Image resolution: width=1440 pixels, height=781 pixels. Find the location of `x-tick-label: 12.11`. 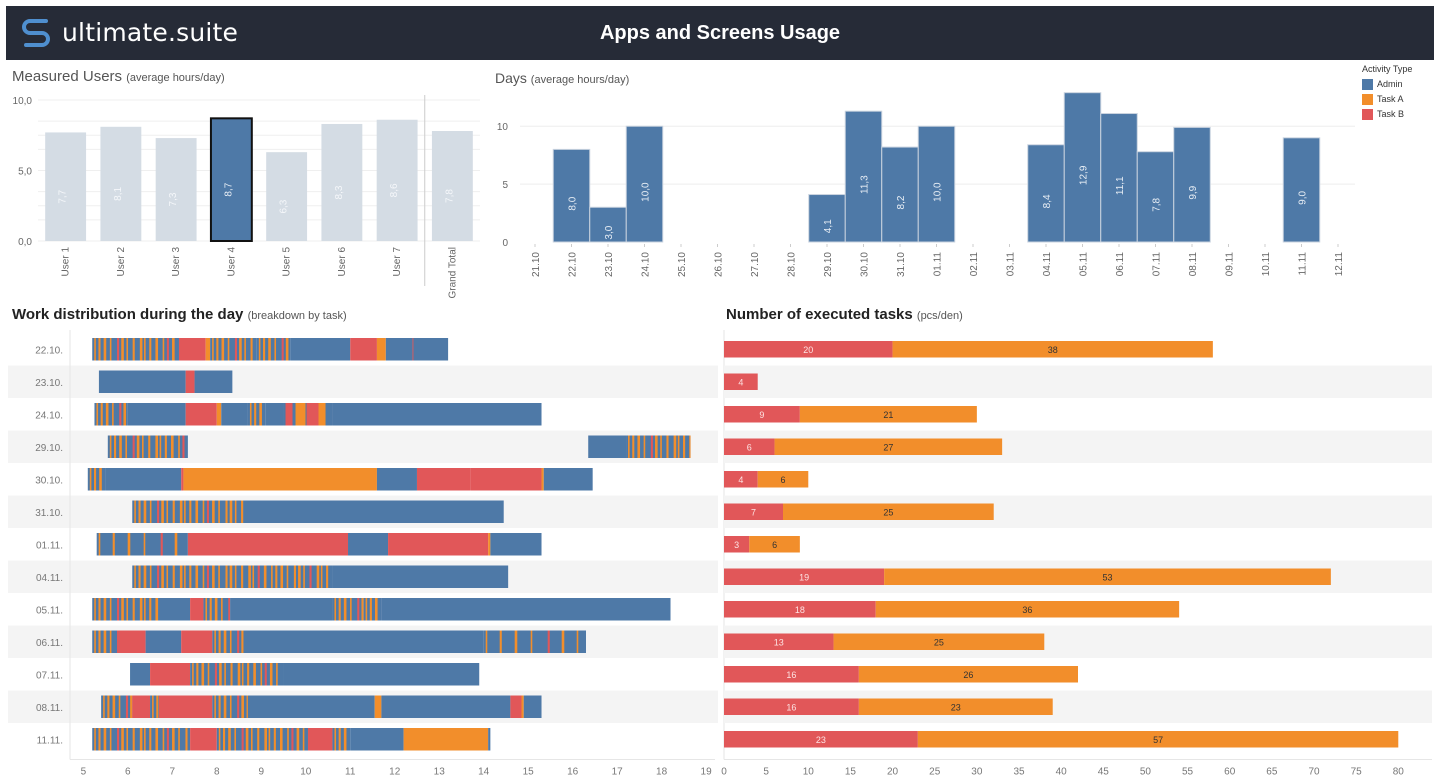

x-tick-label: 12.11 is located at coordinates (1339, 264).